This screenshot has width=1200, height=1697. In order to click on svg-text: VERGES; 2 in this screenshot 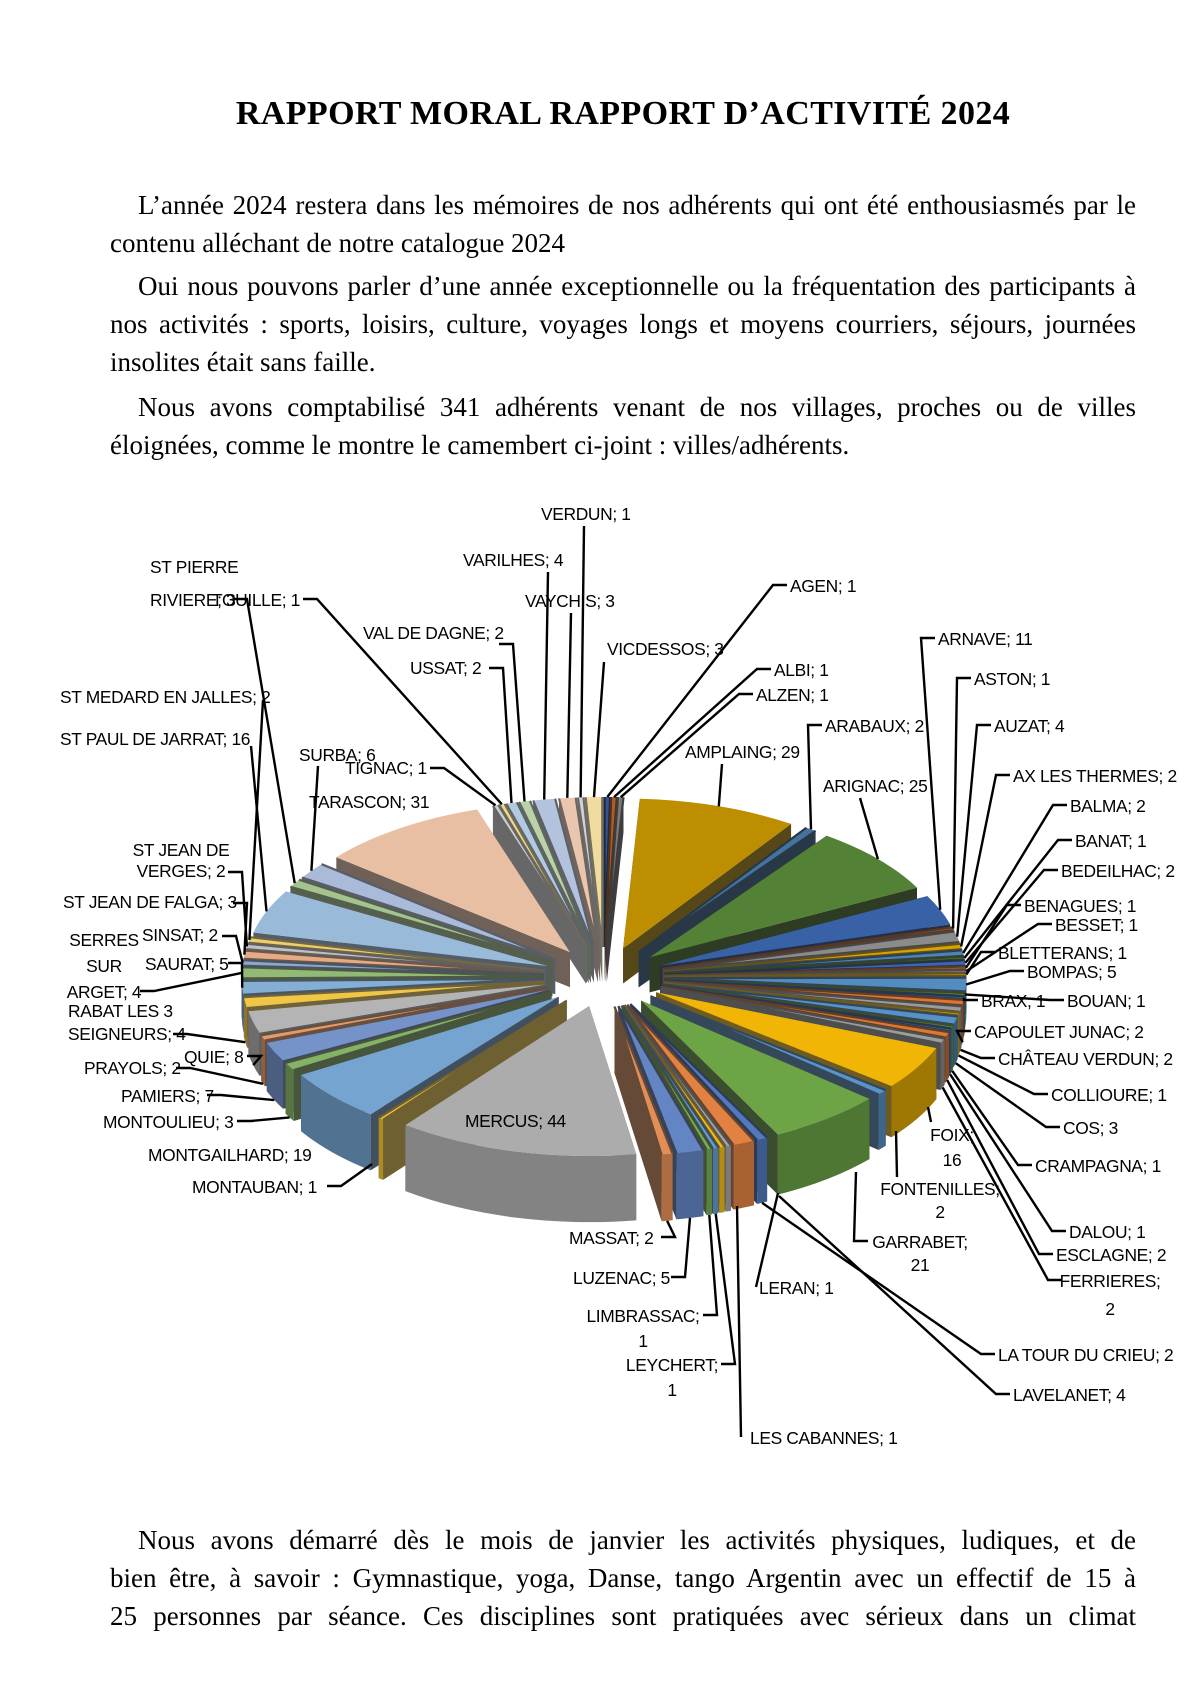, I will do `click(181, 871)`.